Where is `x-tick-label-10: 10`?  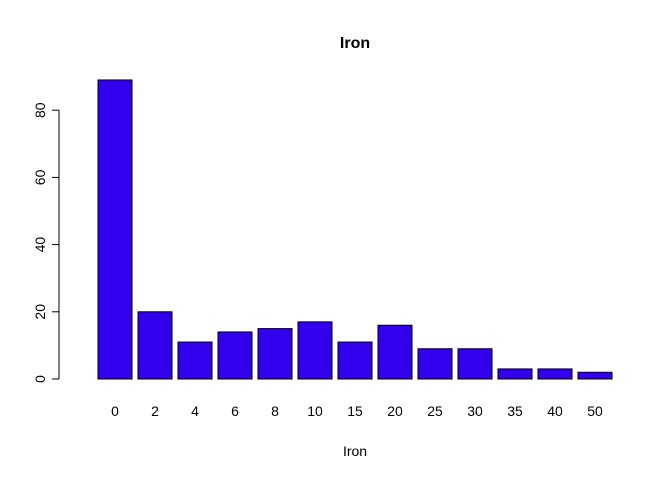 x-tick-label-10: 10 is located at coordinates (315, 411).